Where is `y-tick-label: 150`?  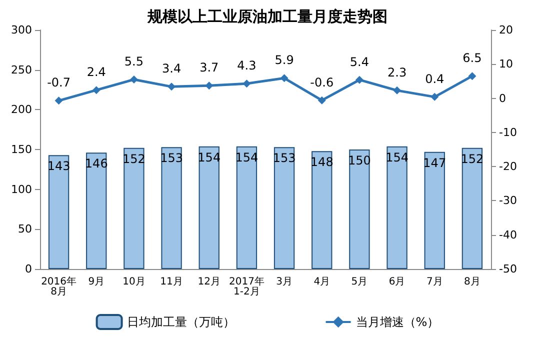
y-tick-label: 150 is located at coordinates (21, 149).